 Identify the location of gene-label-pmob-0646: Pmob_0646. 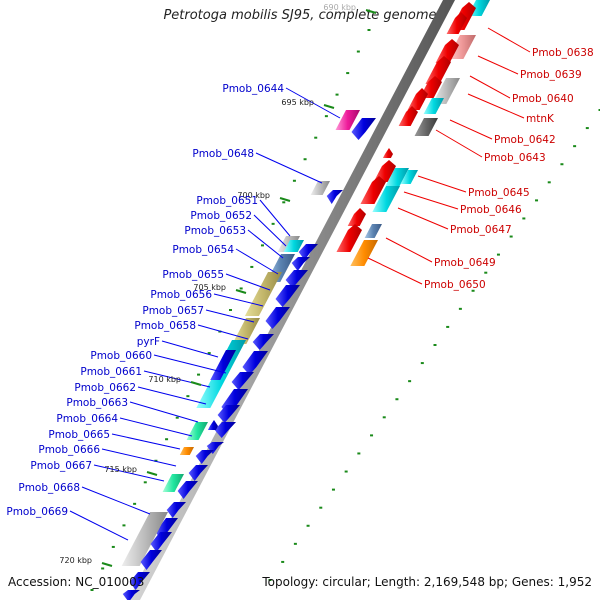
(491, 210).